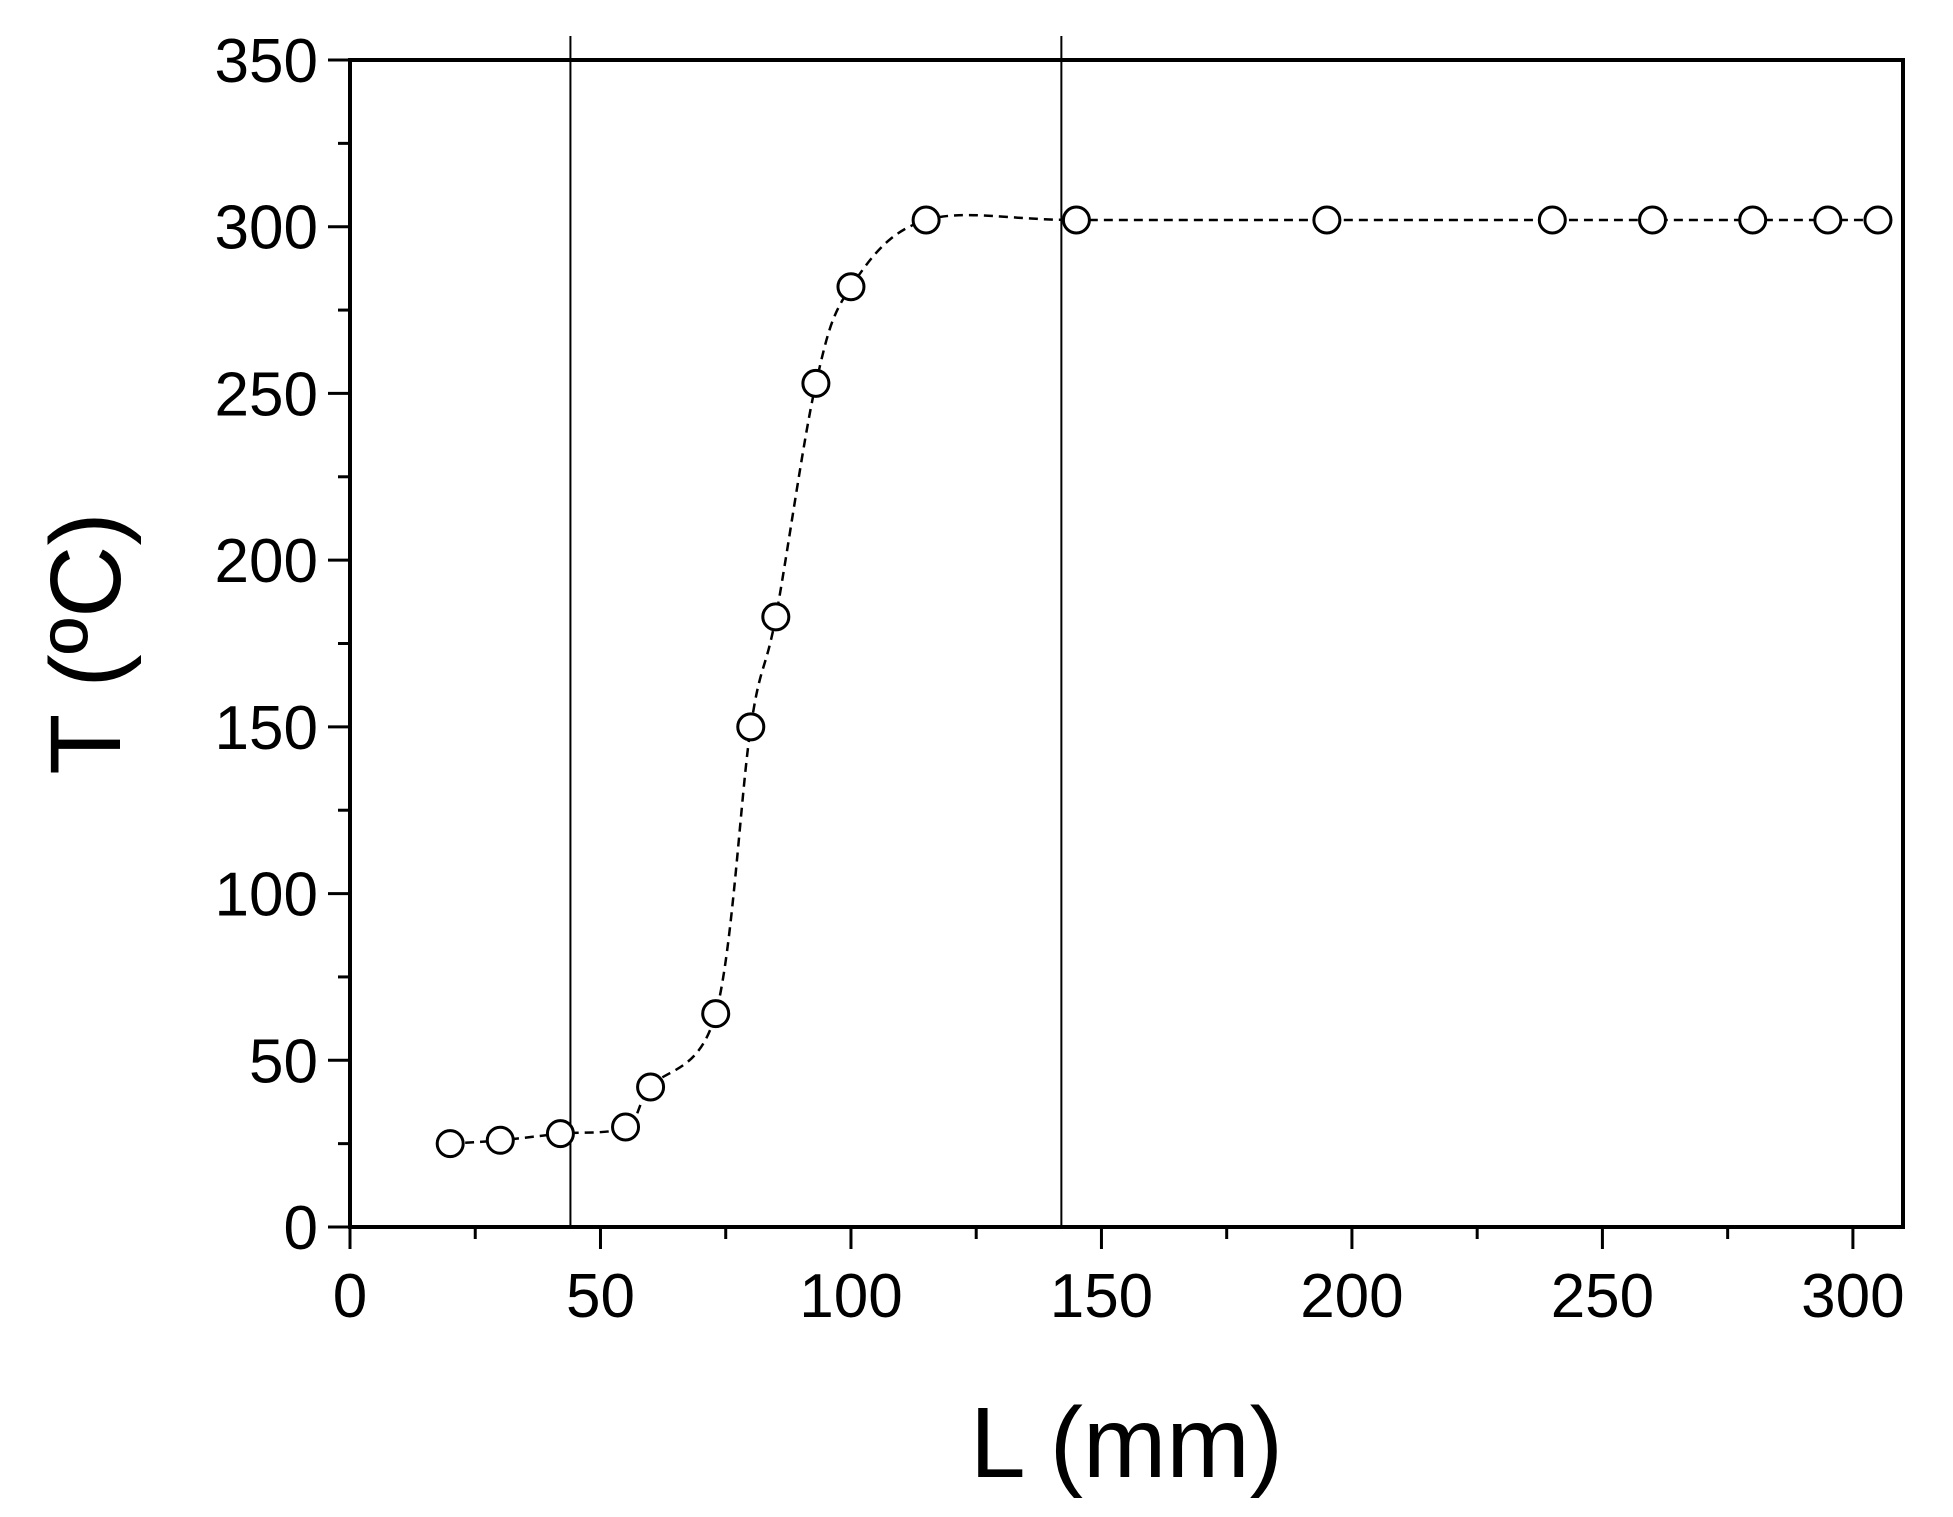 This screenshot has height=1517, width=1953. I want to click on x-tick-label-250: 250, so click(1602, 1296).